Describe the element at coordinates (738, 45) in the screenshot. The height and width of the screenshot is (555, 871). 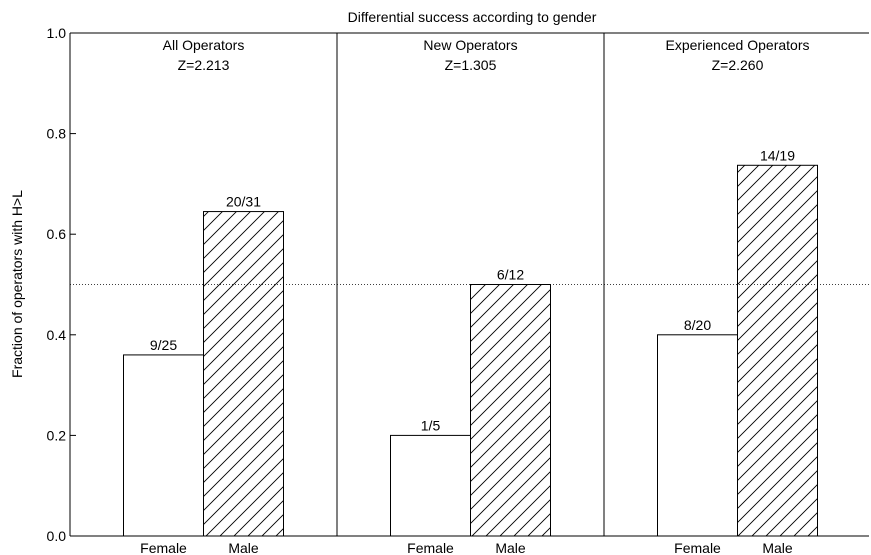
I see `panel-title-2: Experienced Operators` at that location.